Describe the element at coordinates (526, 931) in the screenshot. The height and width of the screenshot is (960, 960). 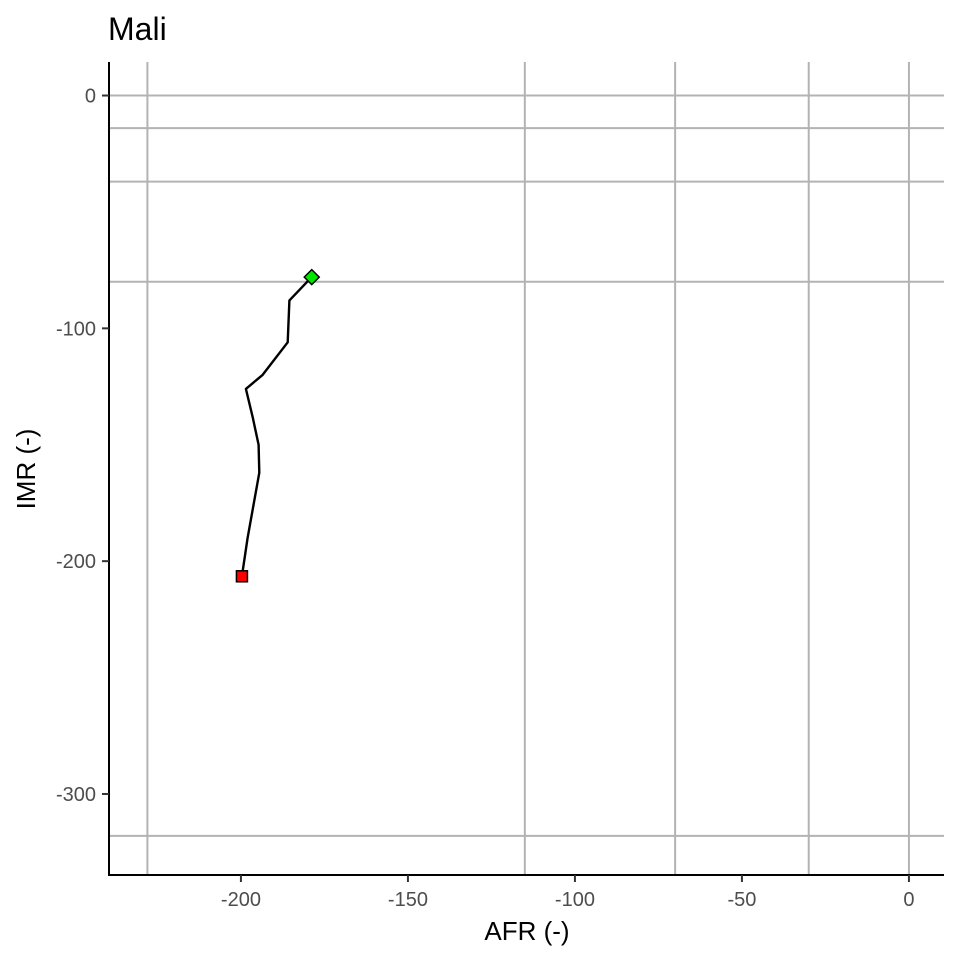
I see `x-axis-label: AFR (-)` at that location.